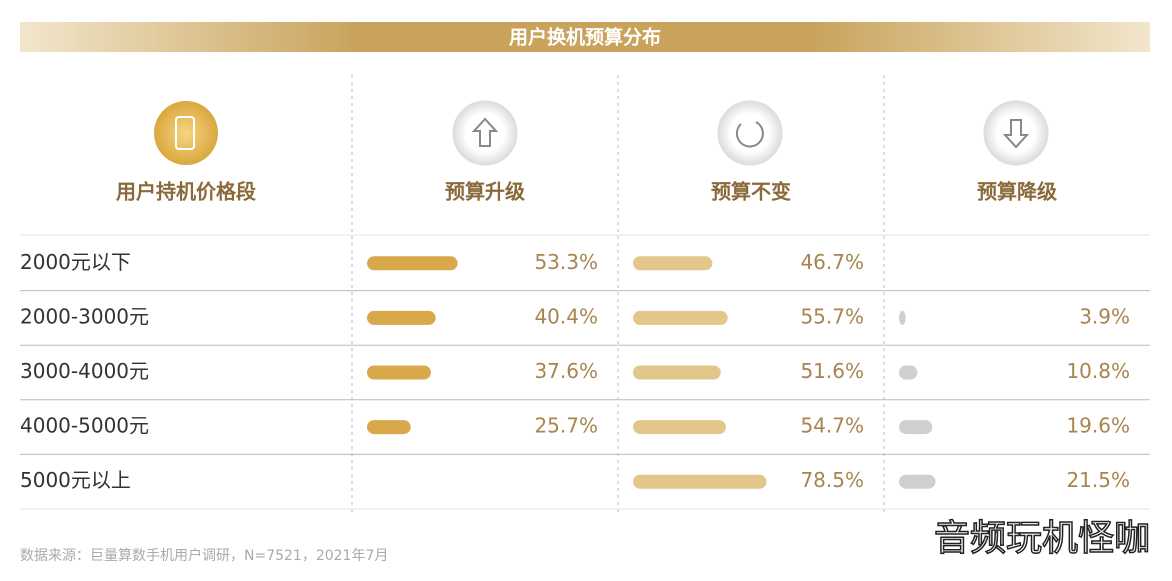  Describe the element at coordinates (566, 316) in the screenshot. I see `value-label: 40.4%` at that location.